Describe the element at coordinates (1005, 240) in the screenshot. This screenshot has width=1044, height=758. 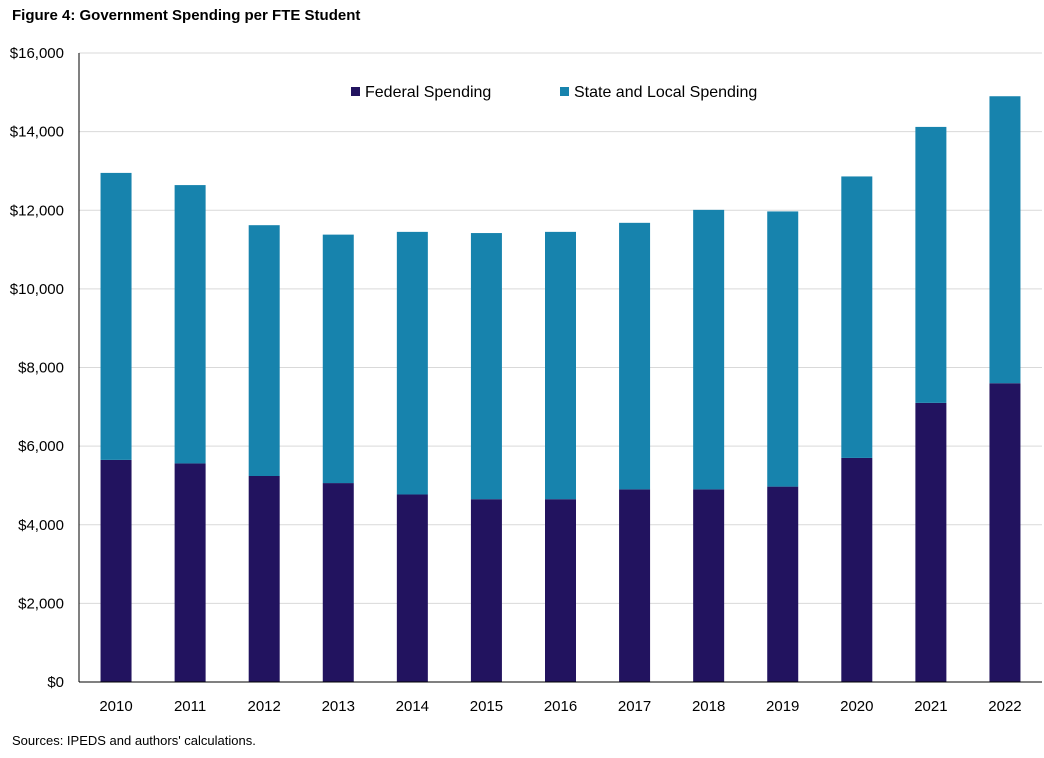
I see `bar-state-local-2022` at that location.